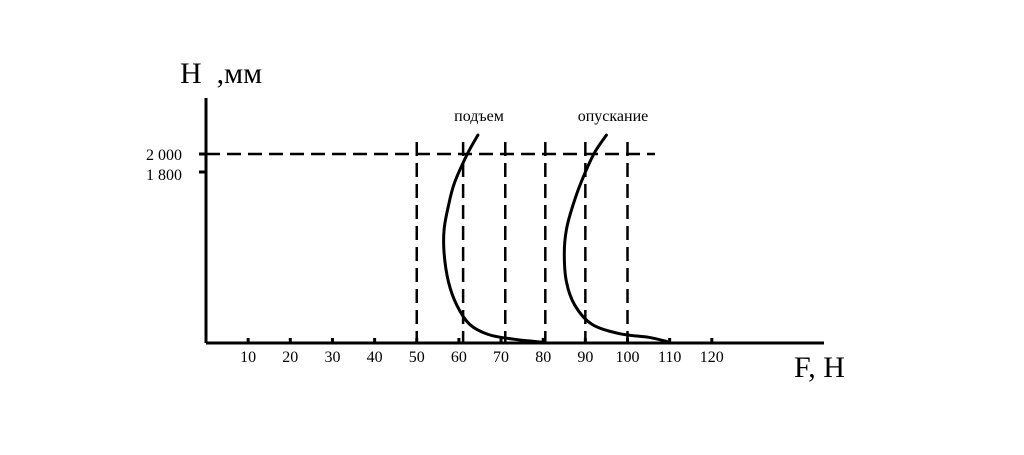 This screenshot has width=1024, height=455. I want to click on x-tick-label-10: 10, so click(248, 357).